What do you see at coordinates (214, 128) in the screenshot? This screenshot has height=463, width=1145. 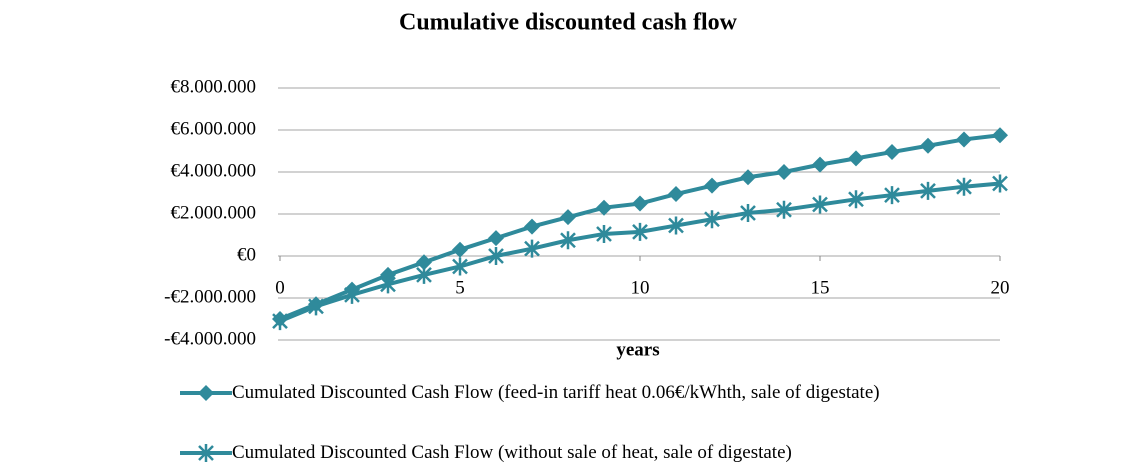 I see `y-tick-label: €6.000.000` at bounding box center [214, 128].